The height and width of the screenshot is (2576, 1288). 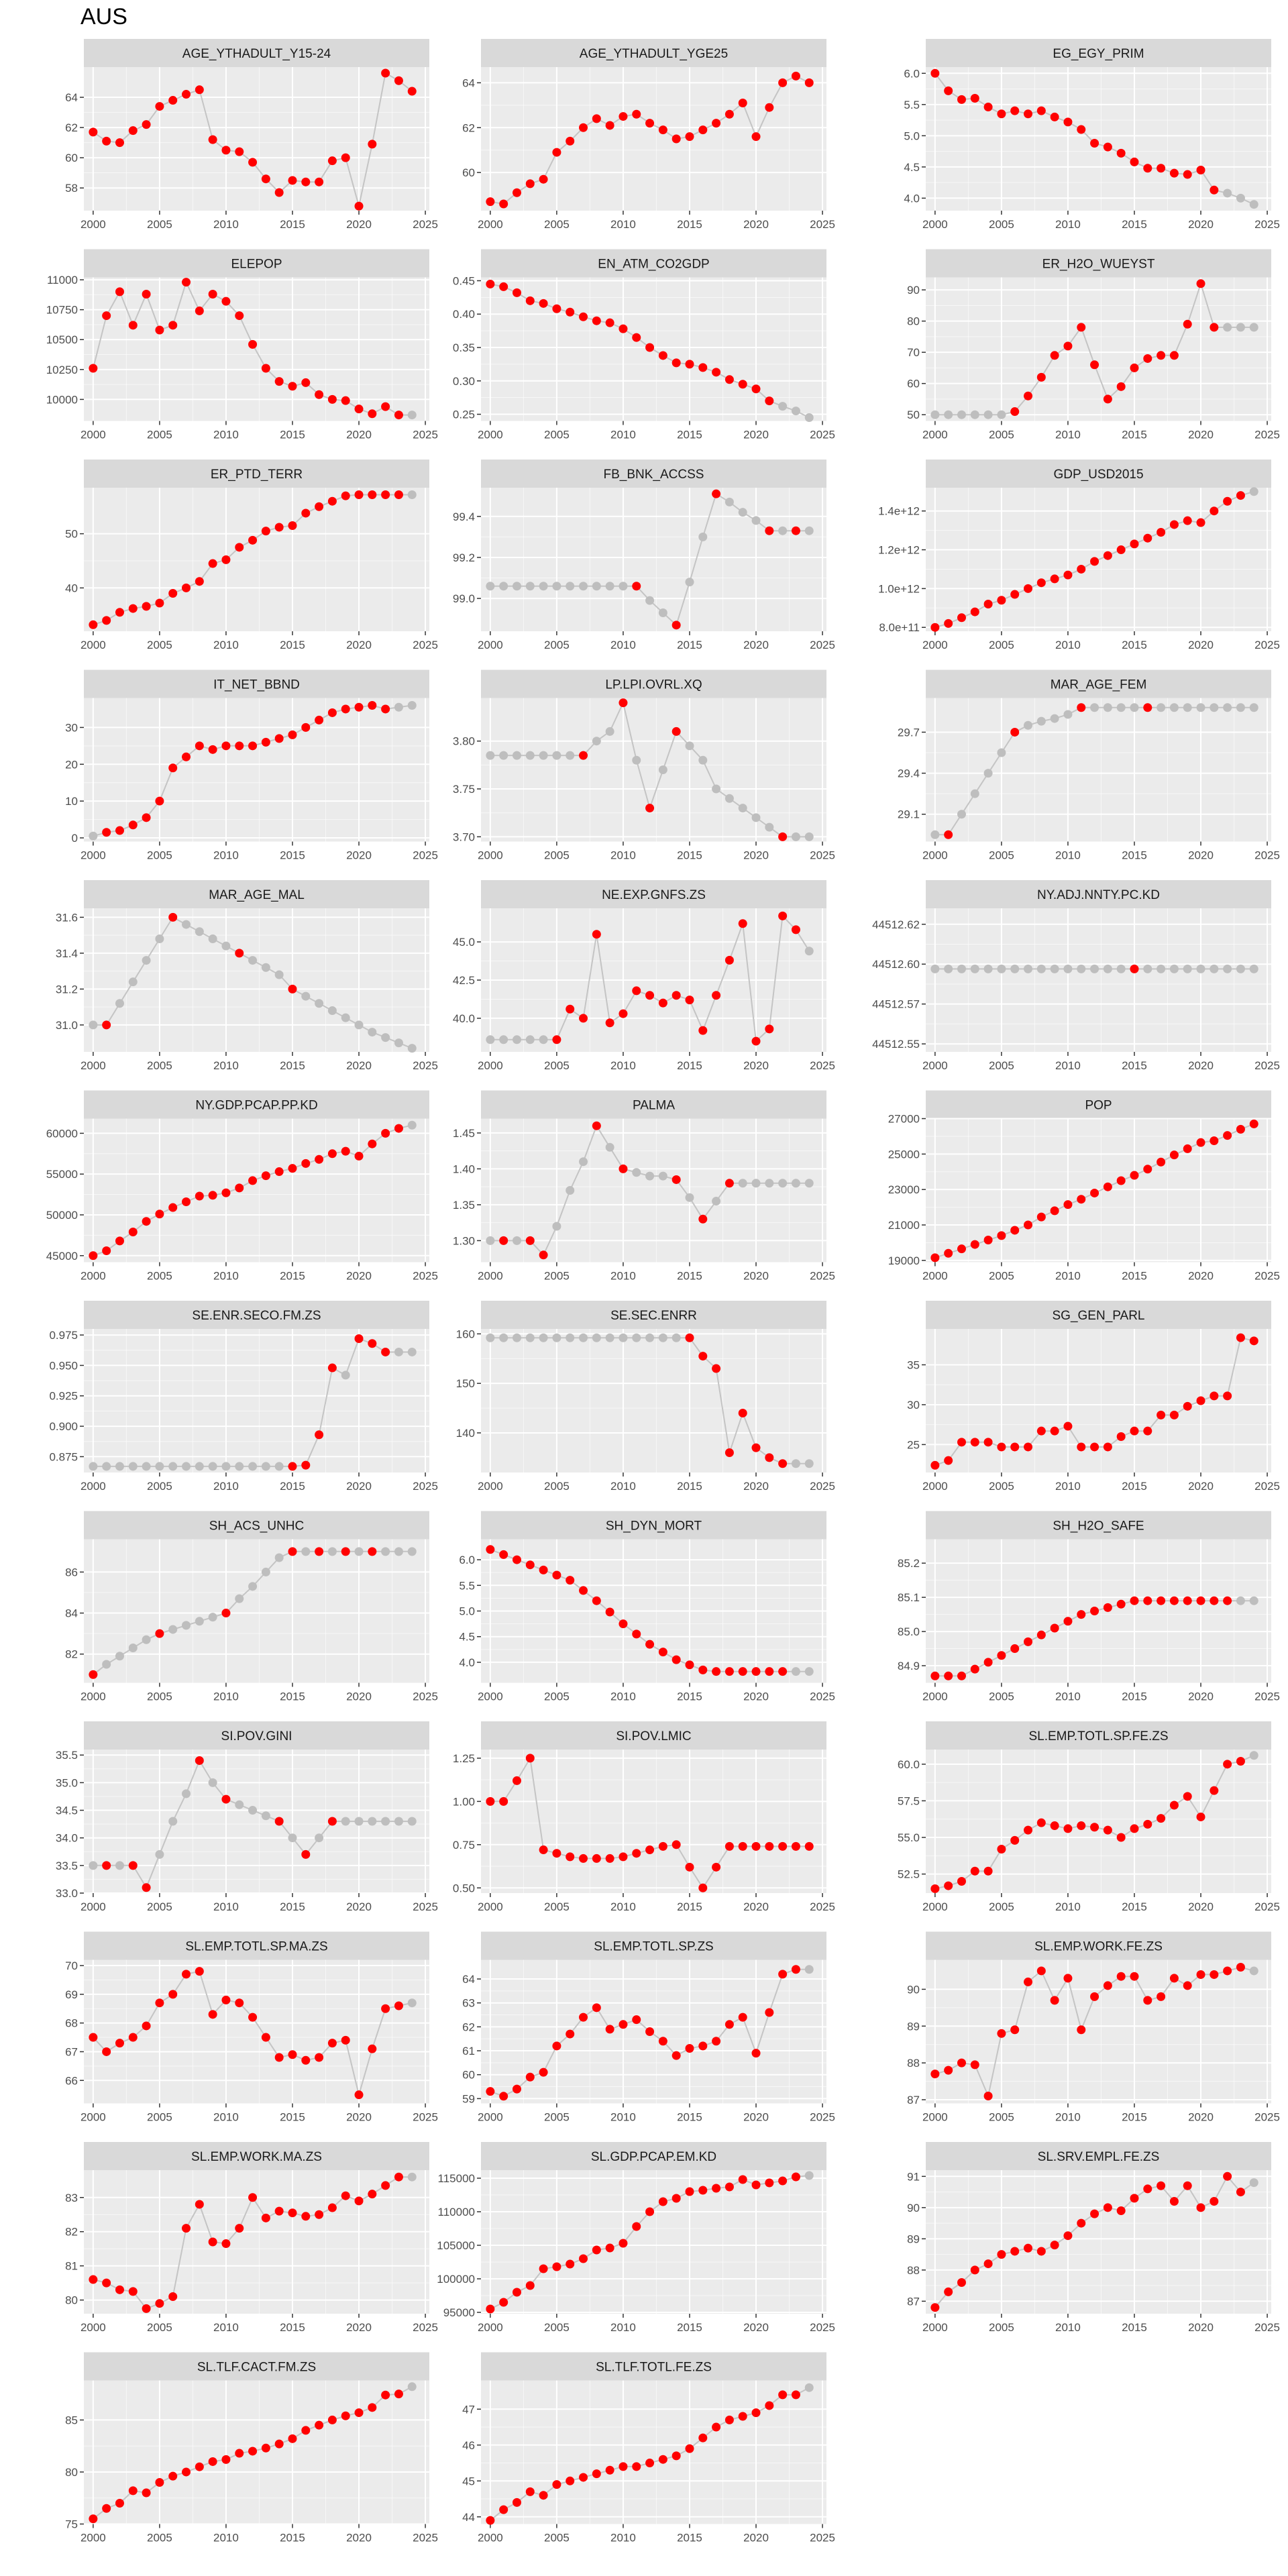 I want to click on y-tick-label: 0.975, so click(x=63, y=1335).